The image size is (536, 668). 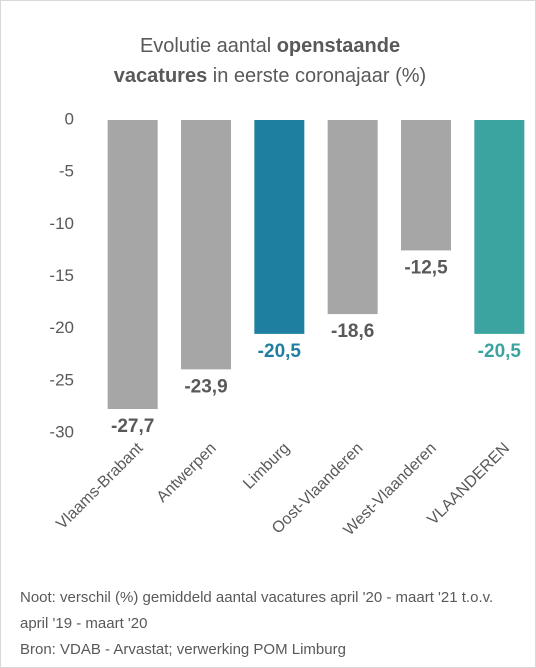 What do you see at coordinates (66, 171) in the screenshot?
I see `y-tick-label: -5` at bounding box center [66, 171].